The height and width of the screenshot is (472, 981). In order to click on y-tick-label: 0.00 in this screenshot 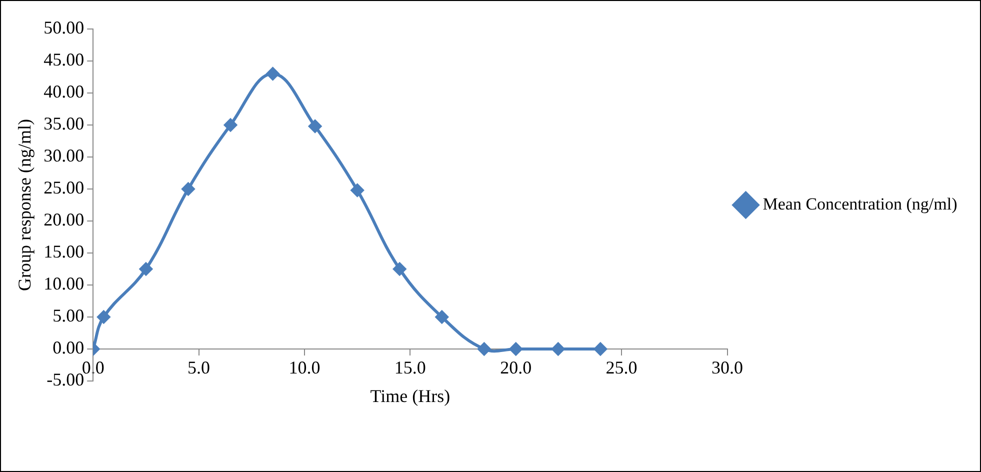, I will do `click(68, 348)`.